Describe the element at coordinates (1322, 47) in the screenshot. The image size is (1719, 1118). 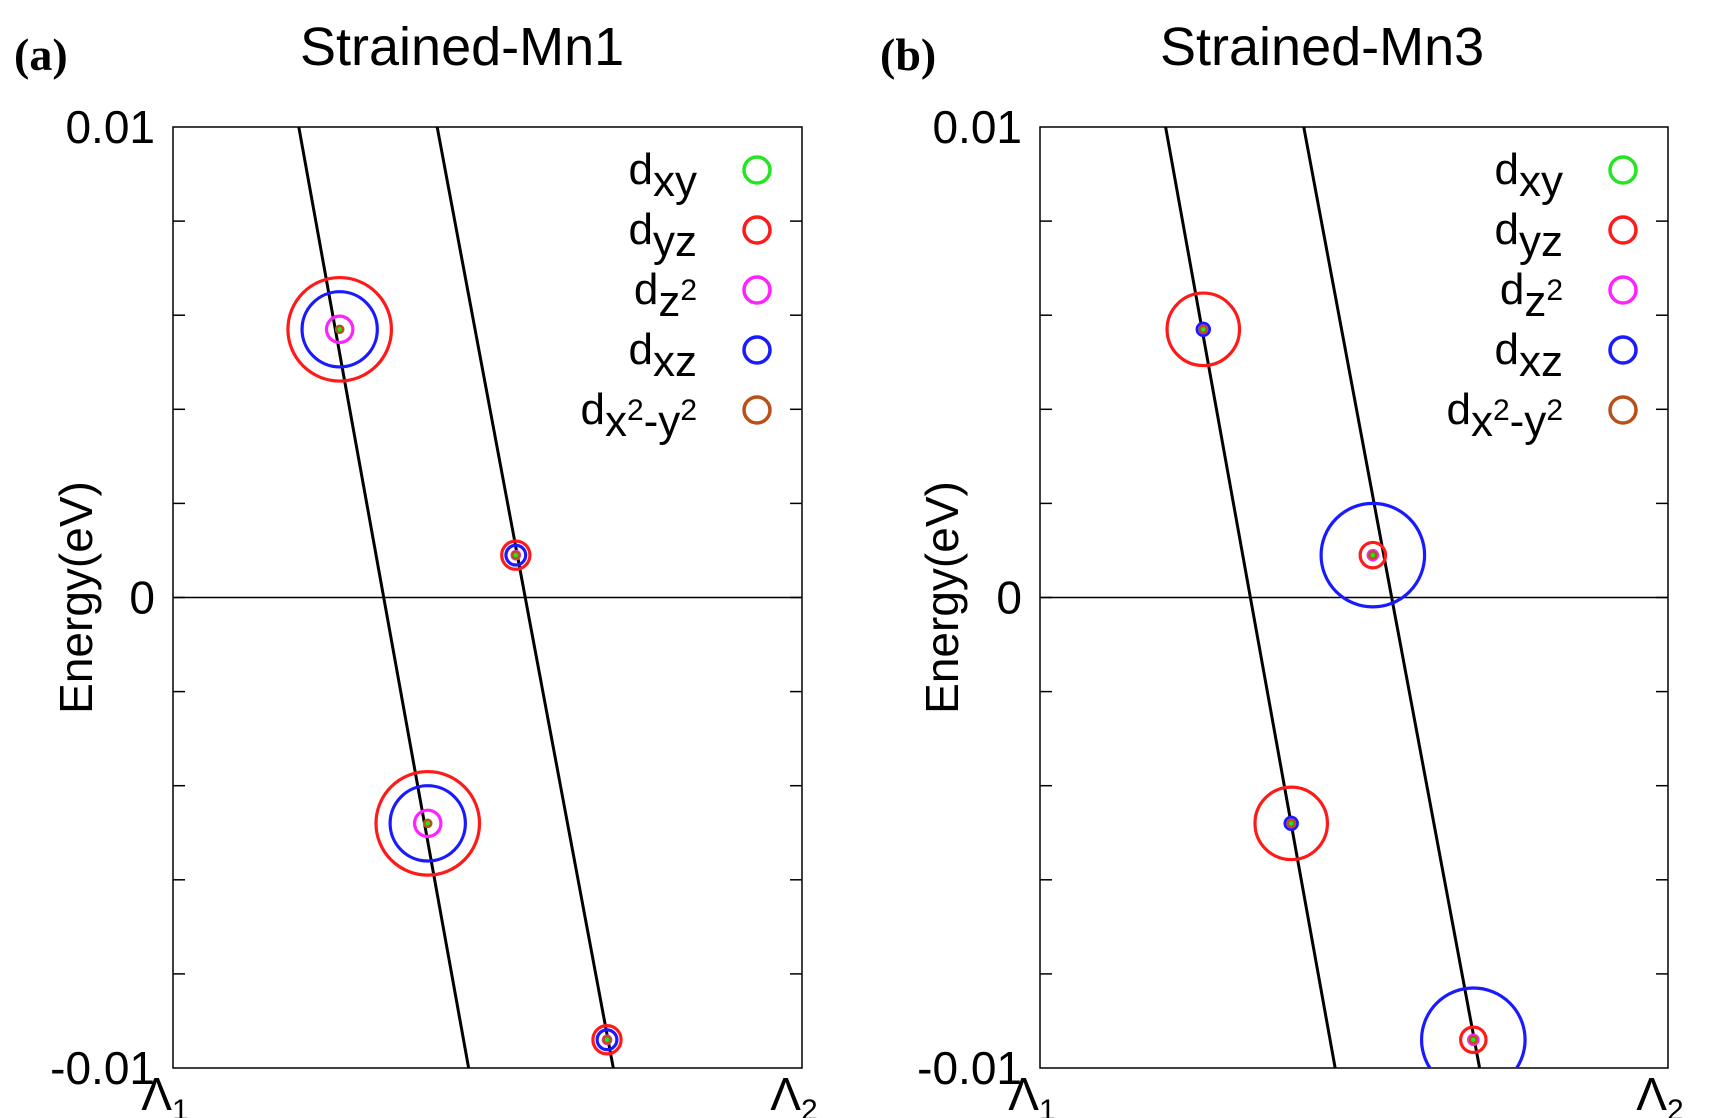
I see `panel-title: Strained-Mn3` at that location.